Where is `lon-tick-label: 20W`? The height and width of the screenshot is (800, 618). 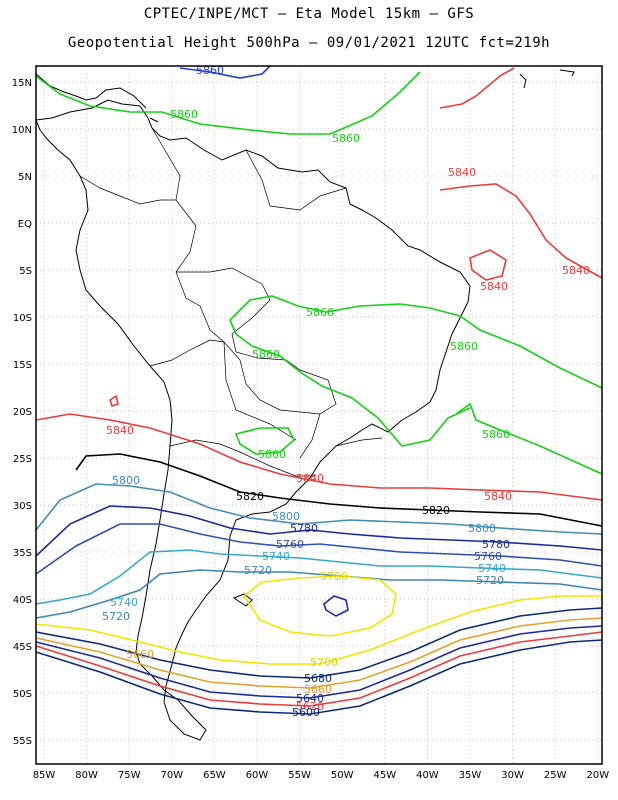 lon-tick-label: 20W is located at coordinates (597, 775).